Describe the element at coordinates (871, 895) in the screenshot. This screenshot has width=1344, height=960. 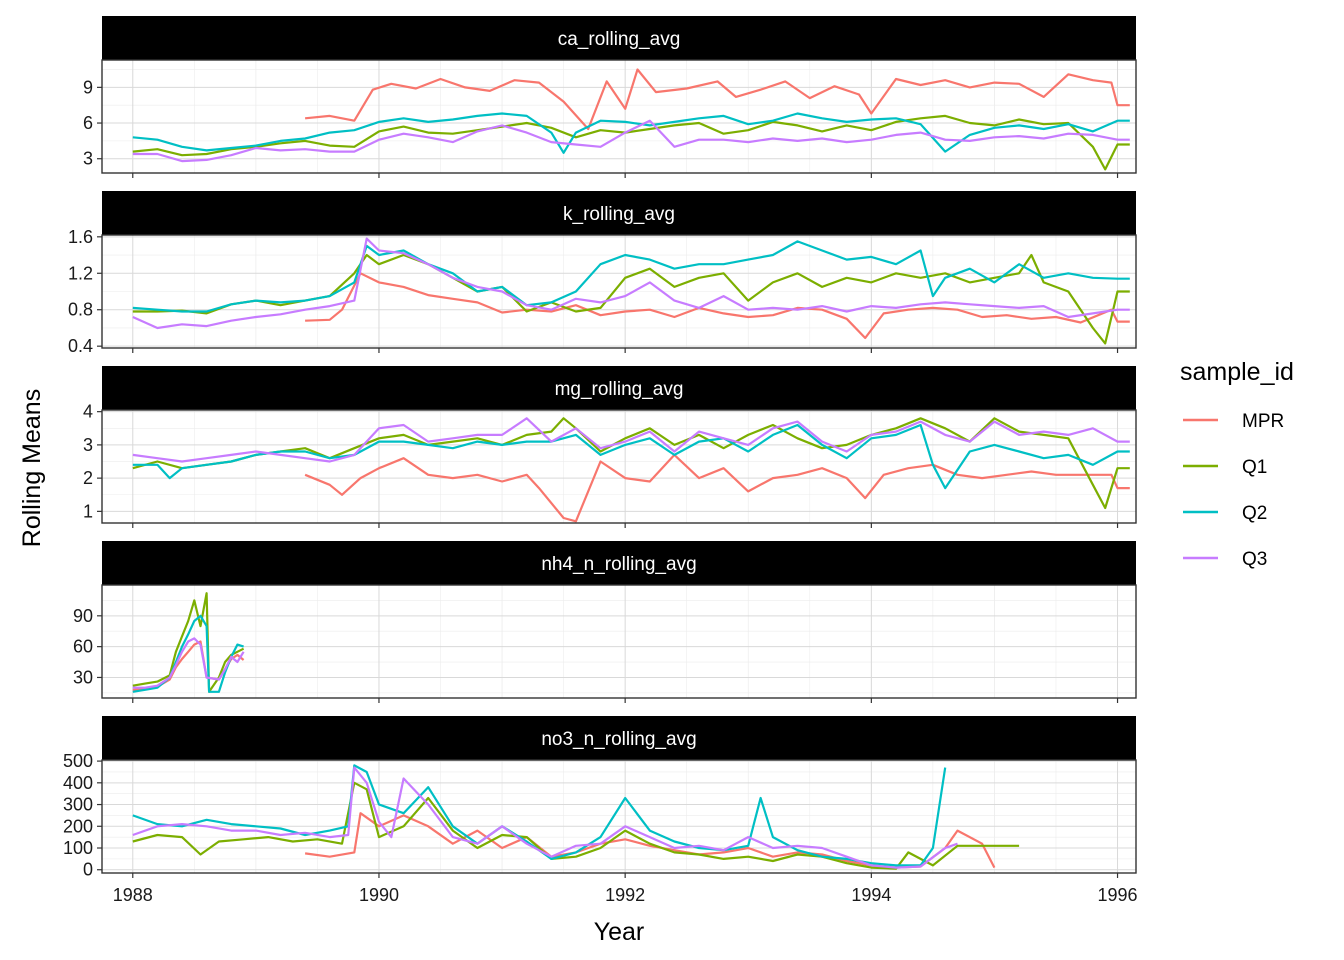
I see `x-tick-label: 1994` at that location.